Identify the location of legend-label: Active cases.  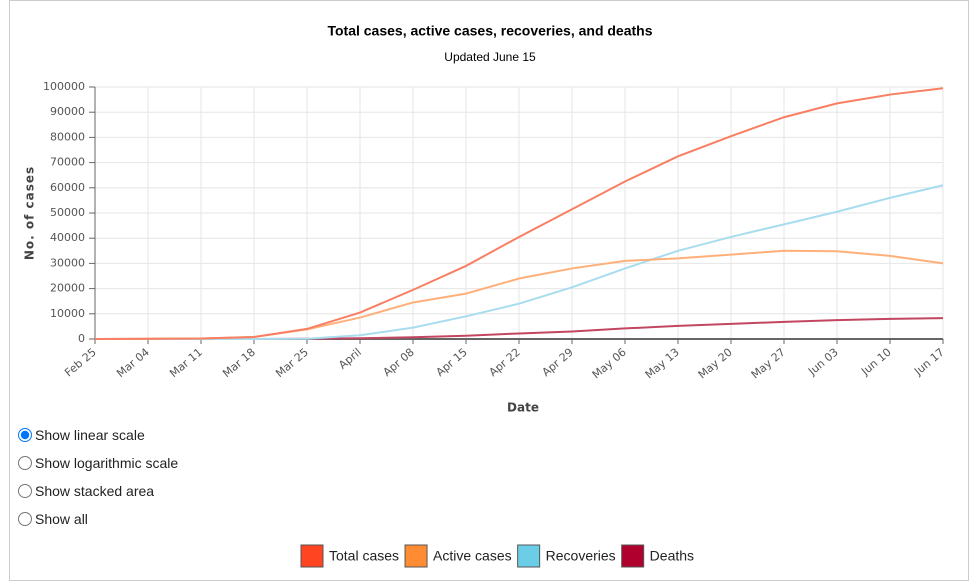
(472, 556).